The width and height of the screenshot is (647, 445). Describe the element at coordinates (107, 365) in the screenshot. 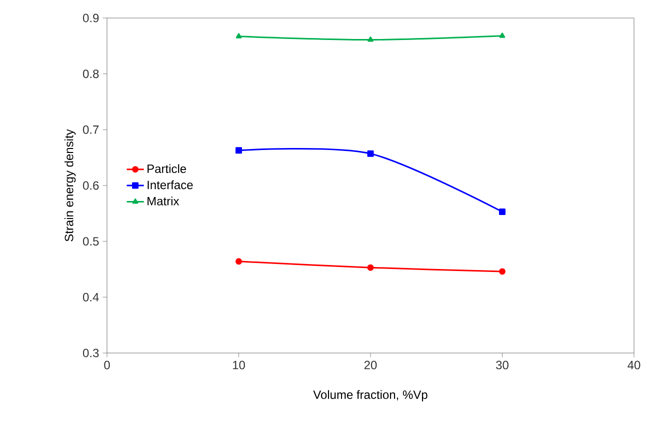

I see `x-tick-label: 0` at that location.